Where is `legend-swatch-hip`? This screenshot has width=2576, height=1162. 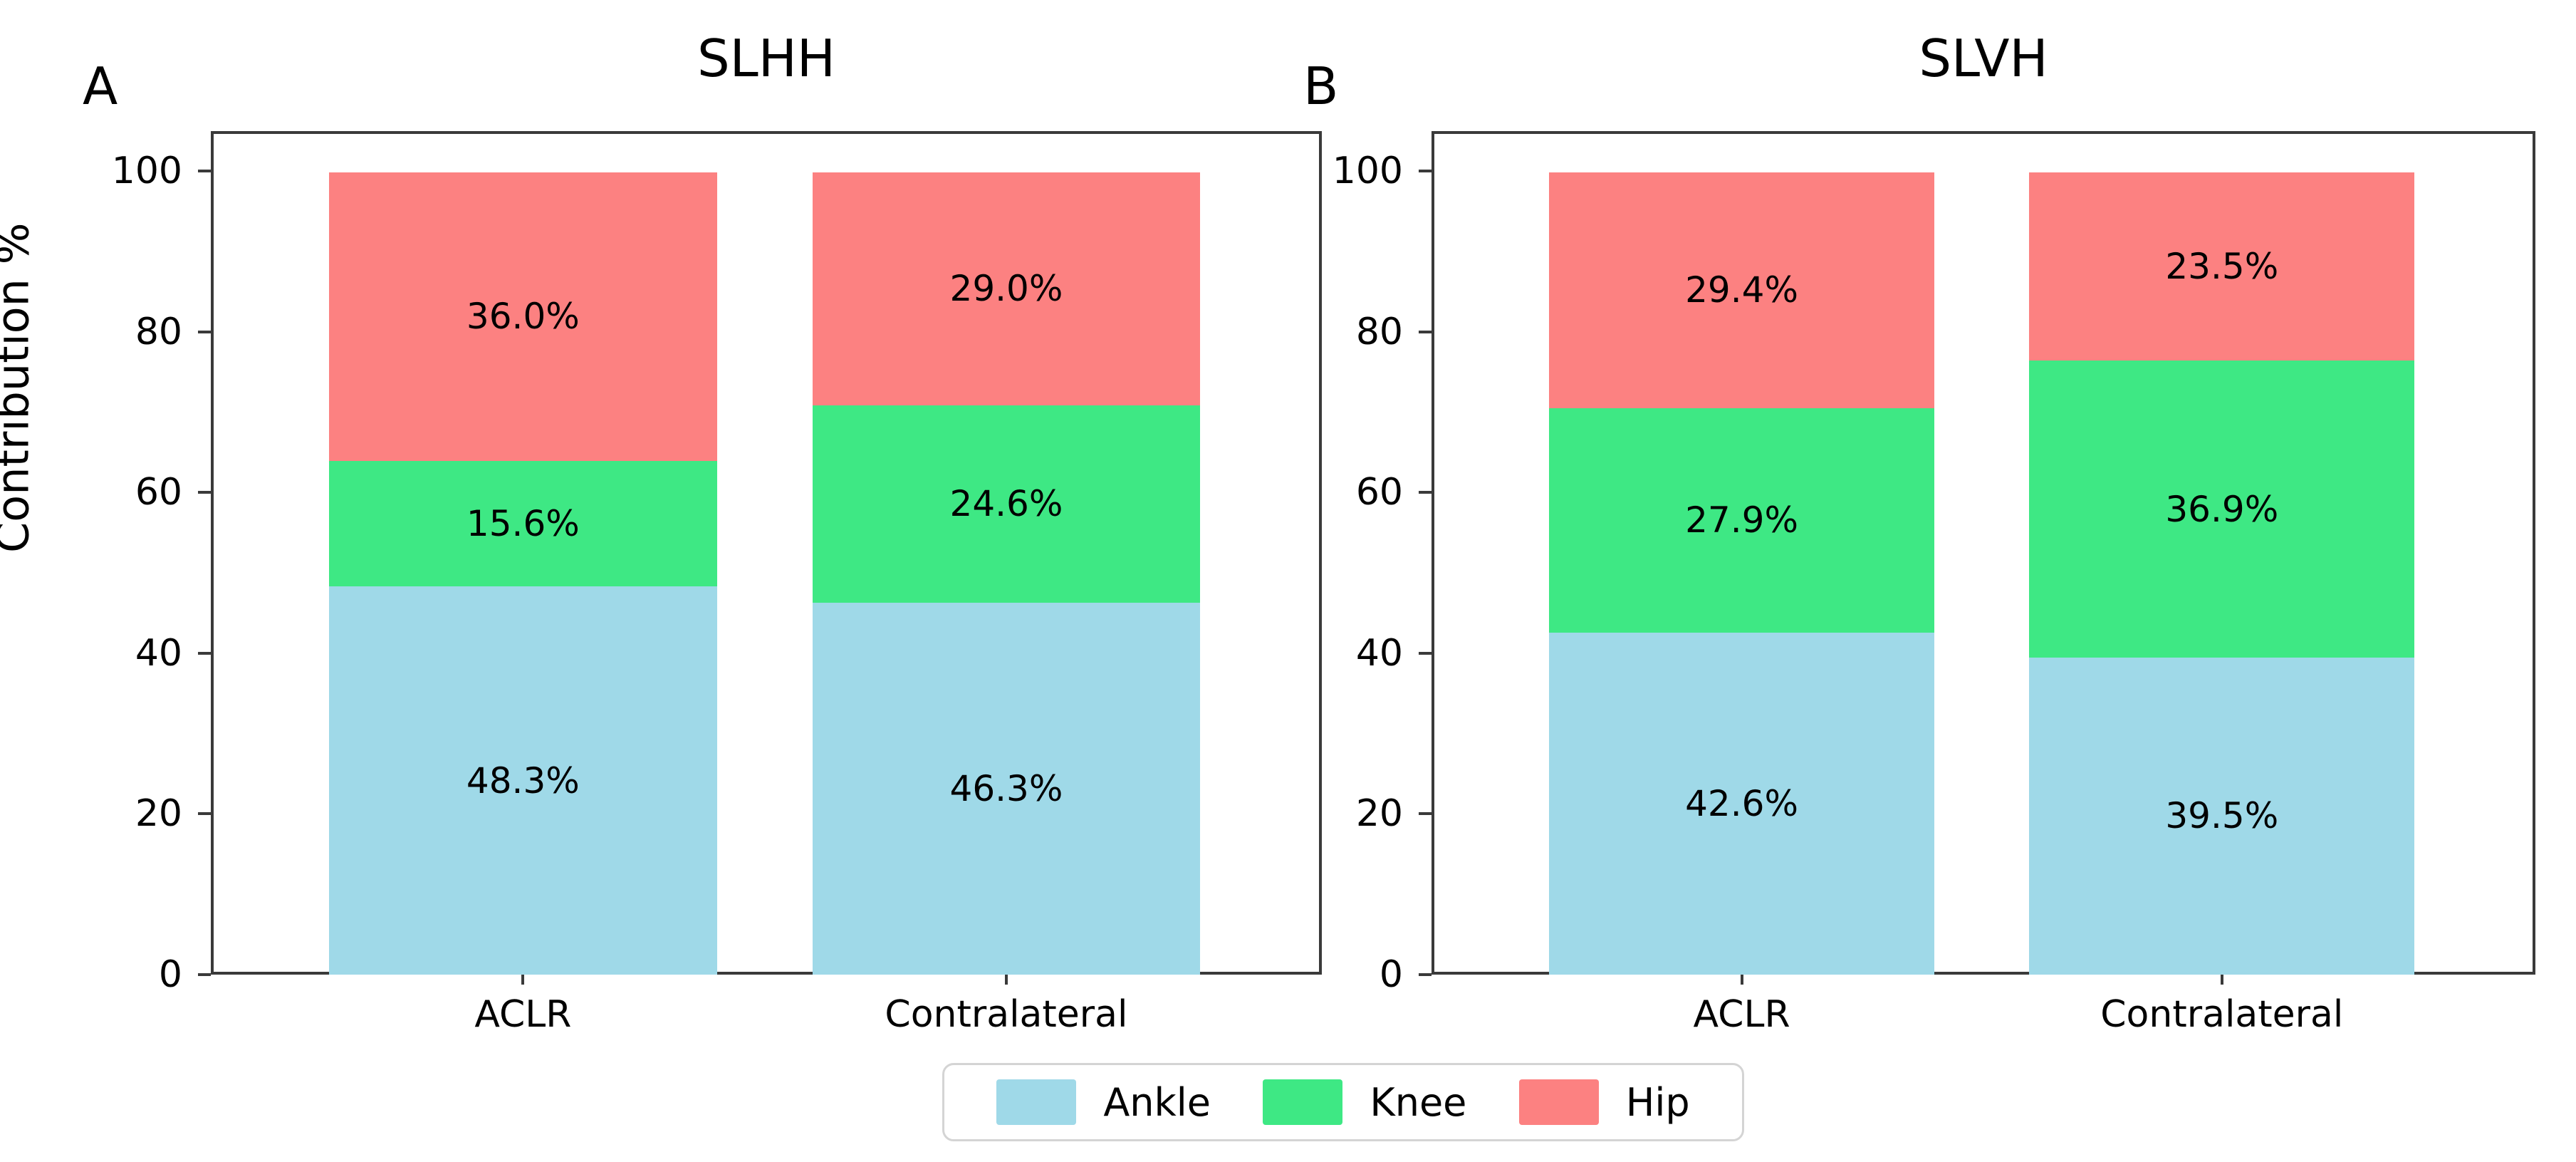 legend-swatch-hip is located at coordinates (1558, 1102).